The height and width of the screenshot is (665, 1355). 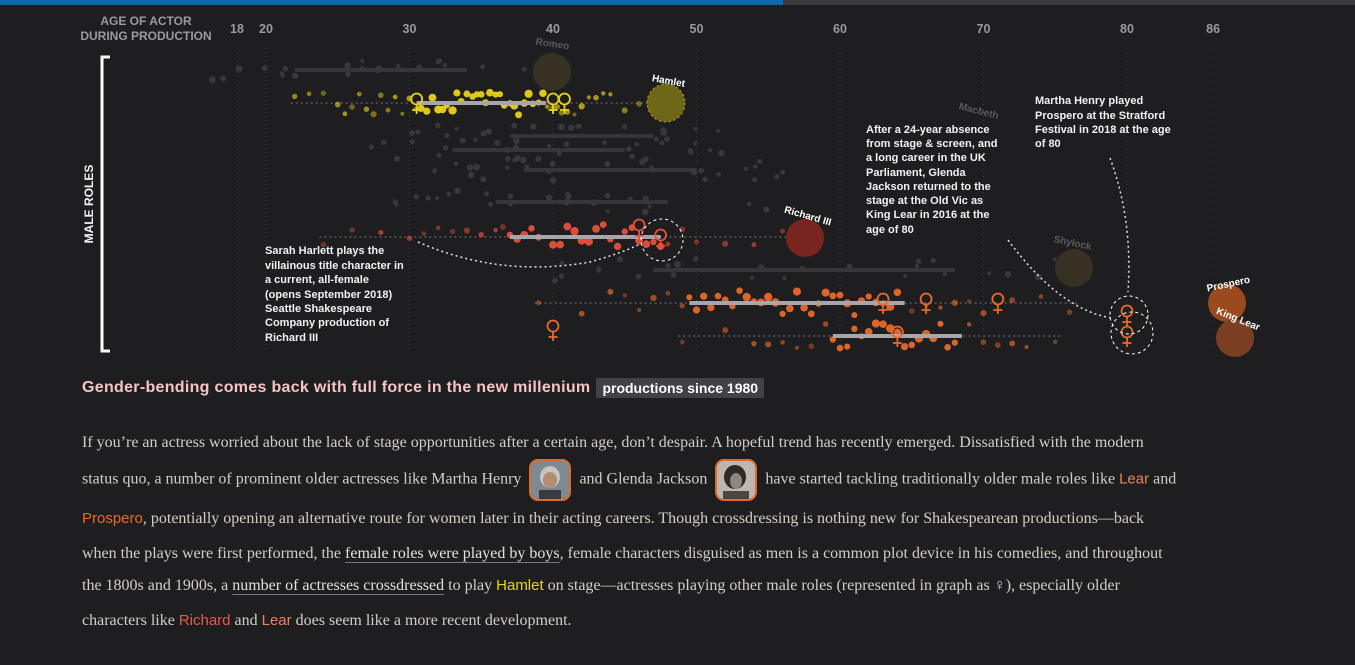 What do you see at coordinates (736, 480) in the screenshot?
I see `glenda-jackson-avatar` at bounding box center [736, 480].